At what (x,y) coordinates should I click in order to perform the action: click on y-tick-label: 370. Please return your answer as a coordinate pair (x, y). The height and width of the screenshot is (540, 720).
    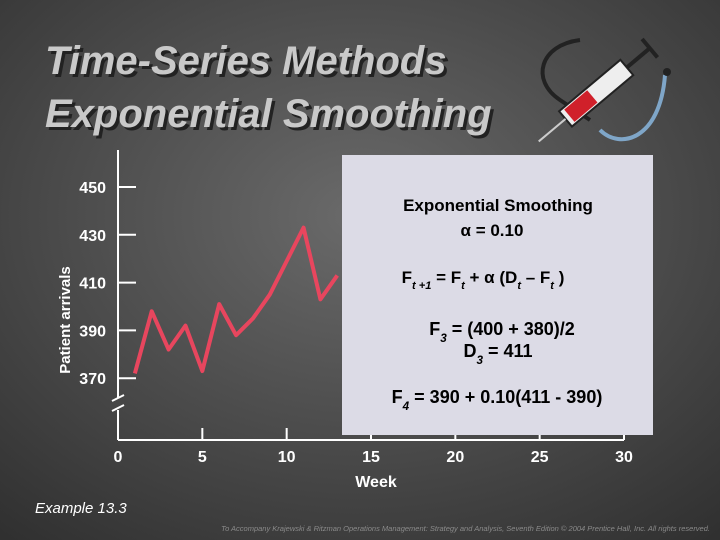
    Looking at the image, I should click on (92, 379).